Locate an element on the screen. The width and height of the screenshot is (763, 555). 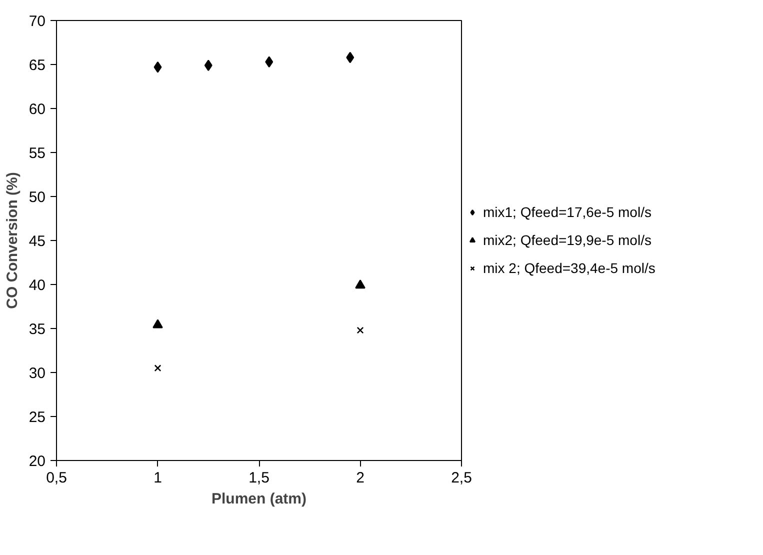
x-tick-label: 1,5 is located at coordinates (259, 478).